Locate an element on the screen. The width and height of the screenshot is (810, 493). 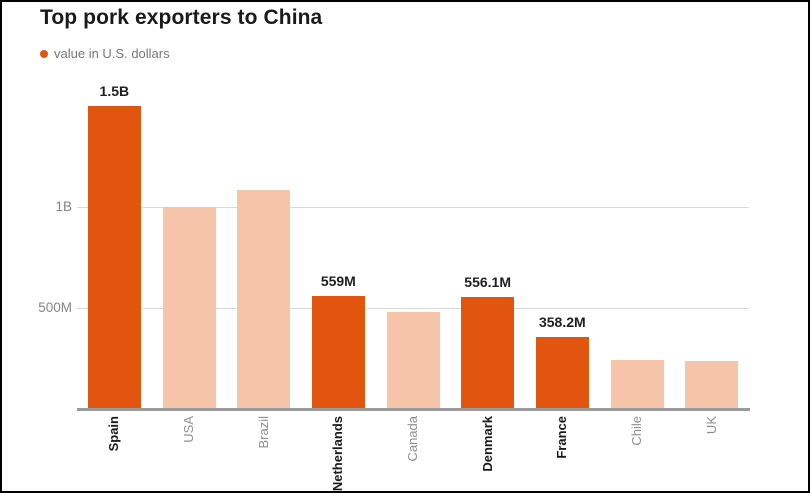
legend-label: value in U.S. dollars is located at coordinates (112, 53).